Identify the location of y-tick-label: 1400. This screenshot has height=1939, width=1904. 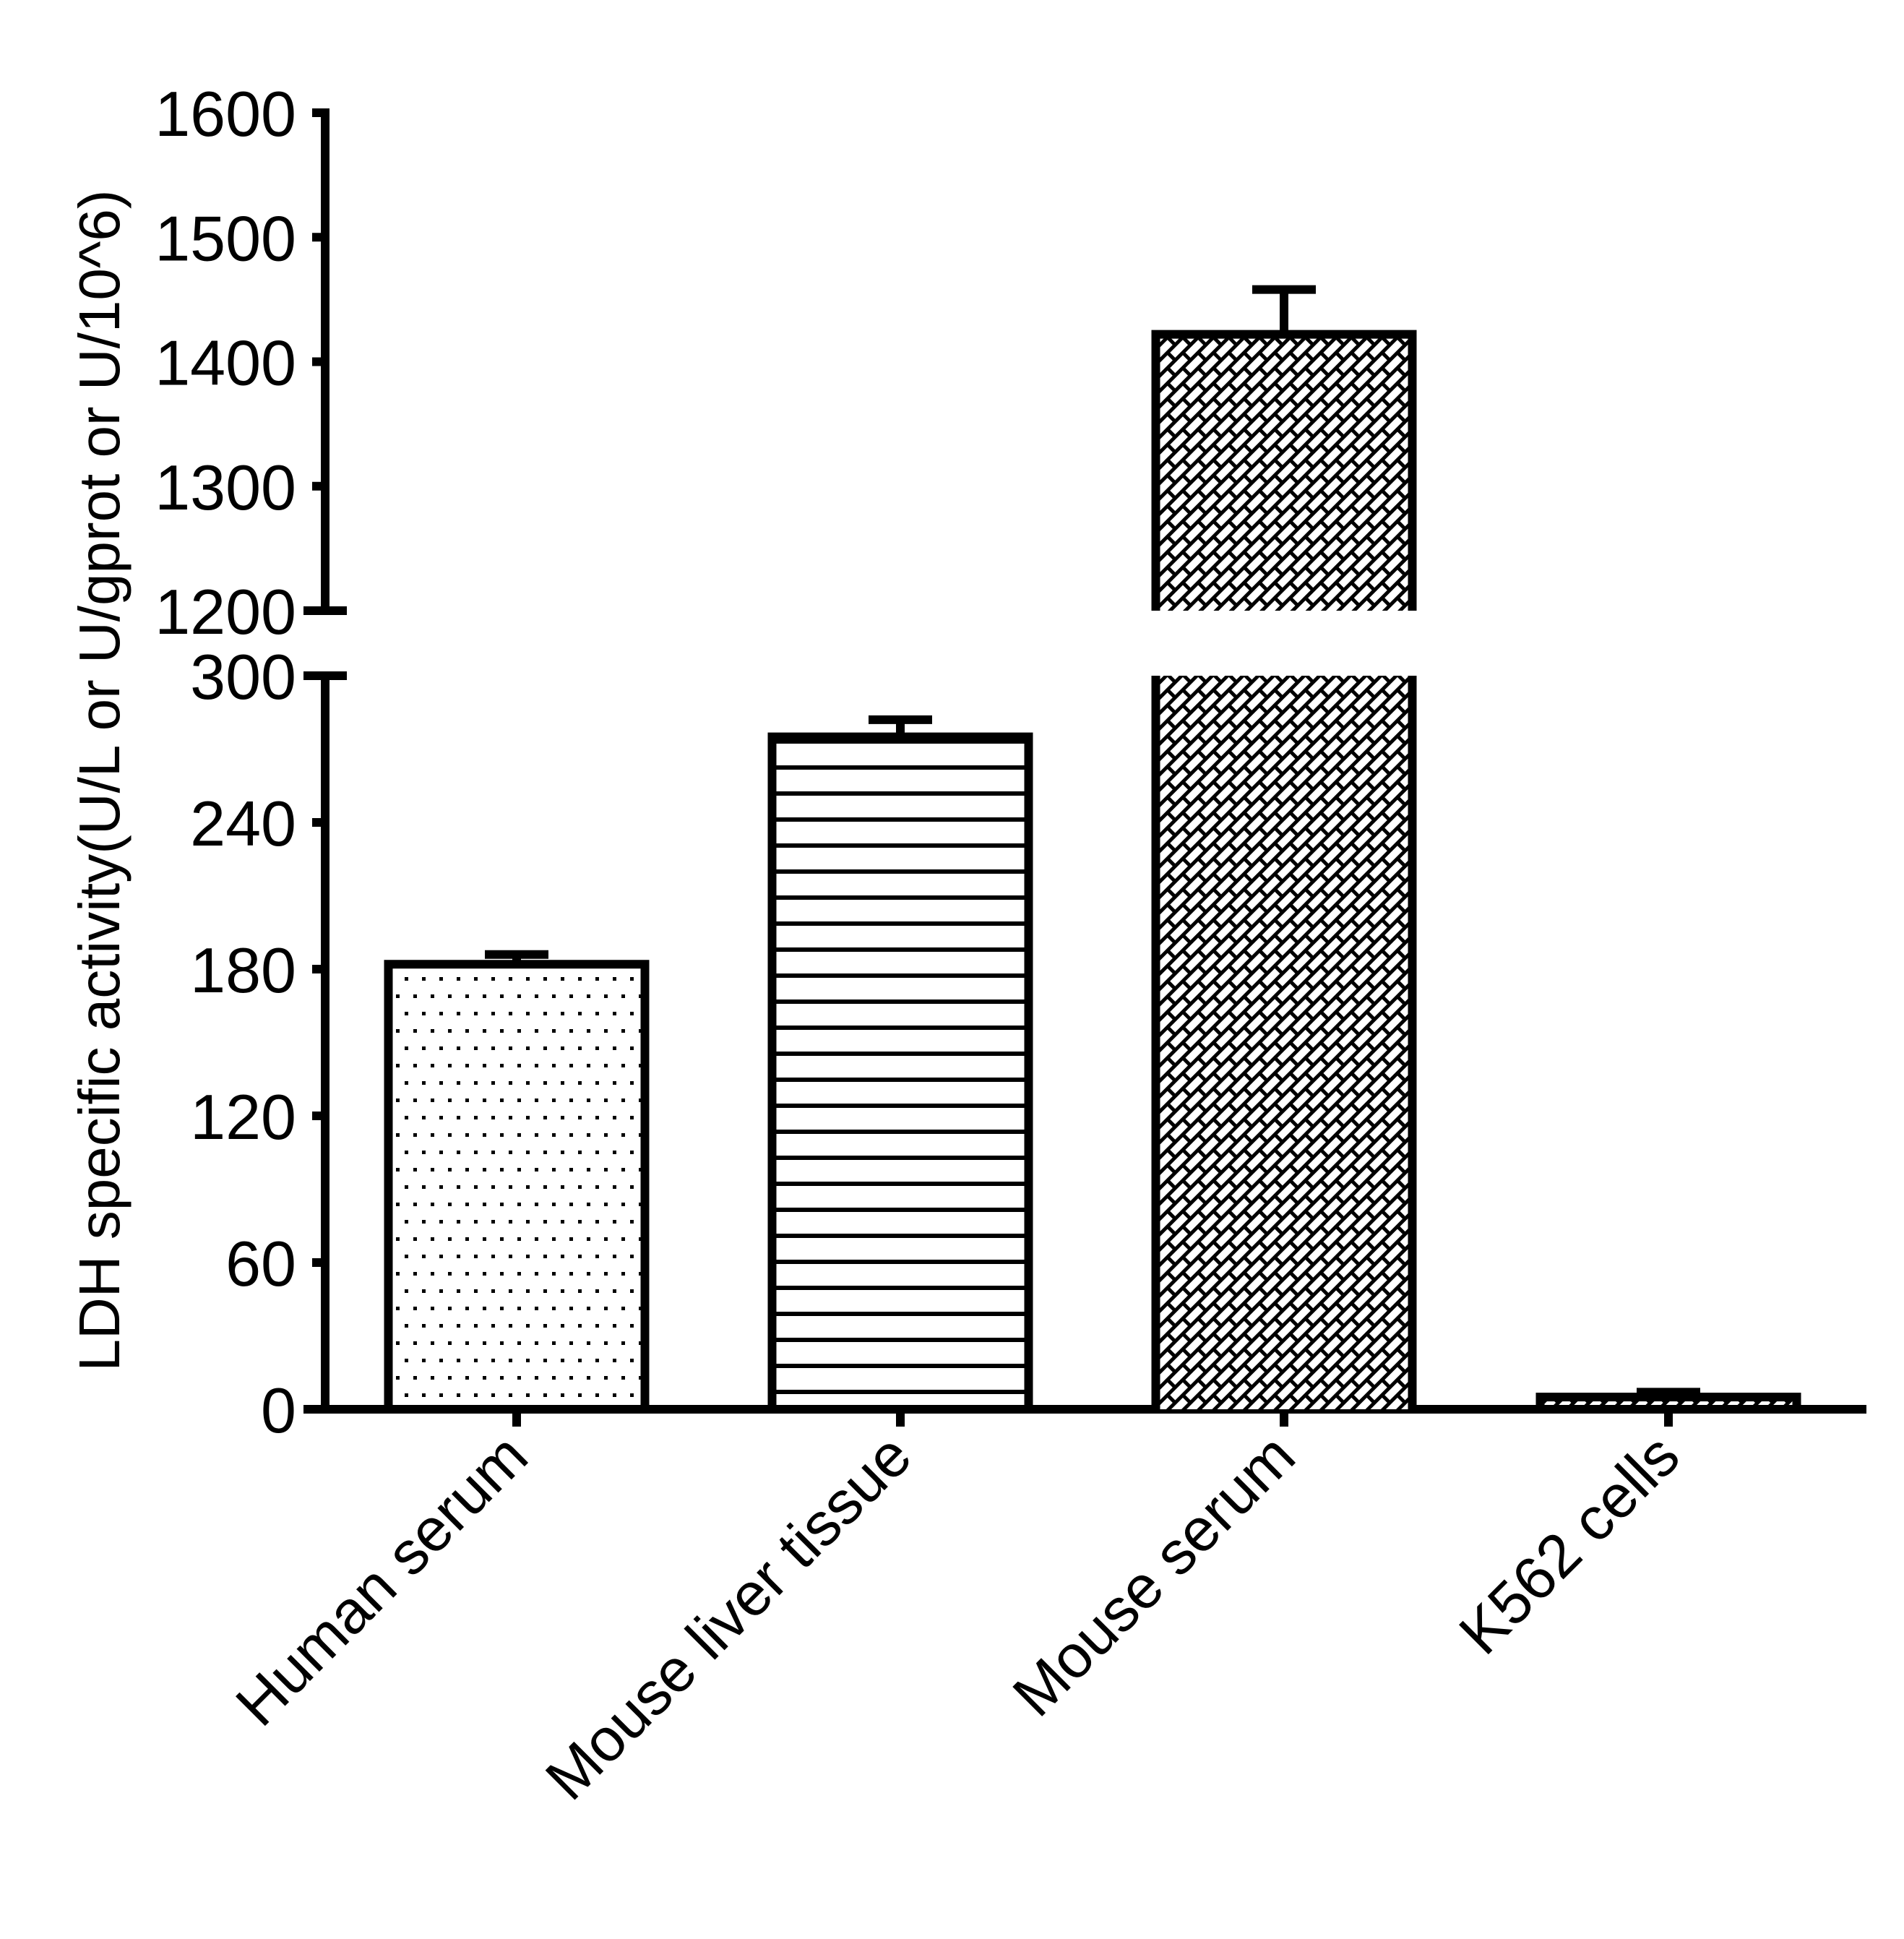
(225, 363).